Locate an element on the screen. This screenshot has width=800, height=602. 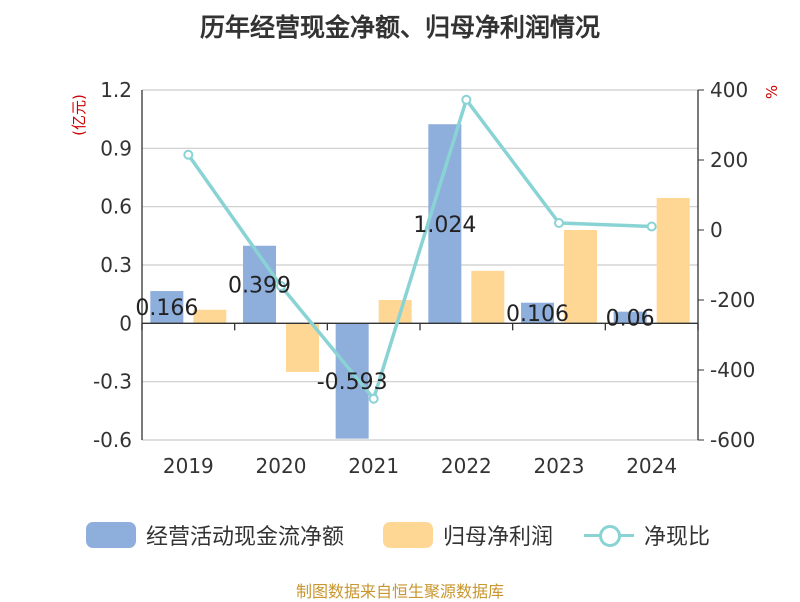
legend-label-cash: 经营活动现金流净额 is located at coordinates (245, 537).